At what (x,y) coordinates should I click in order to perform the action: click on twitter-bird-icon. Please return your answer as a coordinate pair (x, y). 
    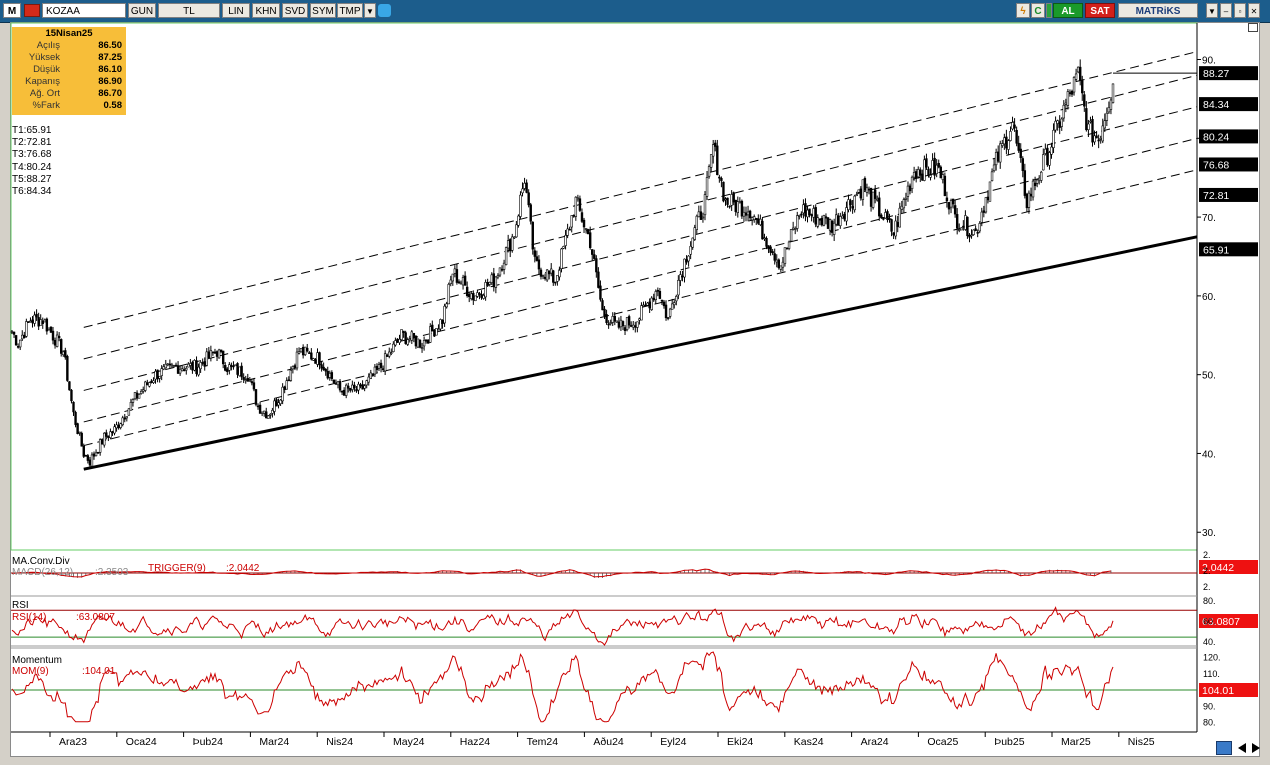
    Looking at the image, I should click on (384, 10).